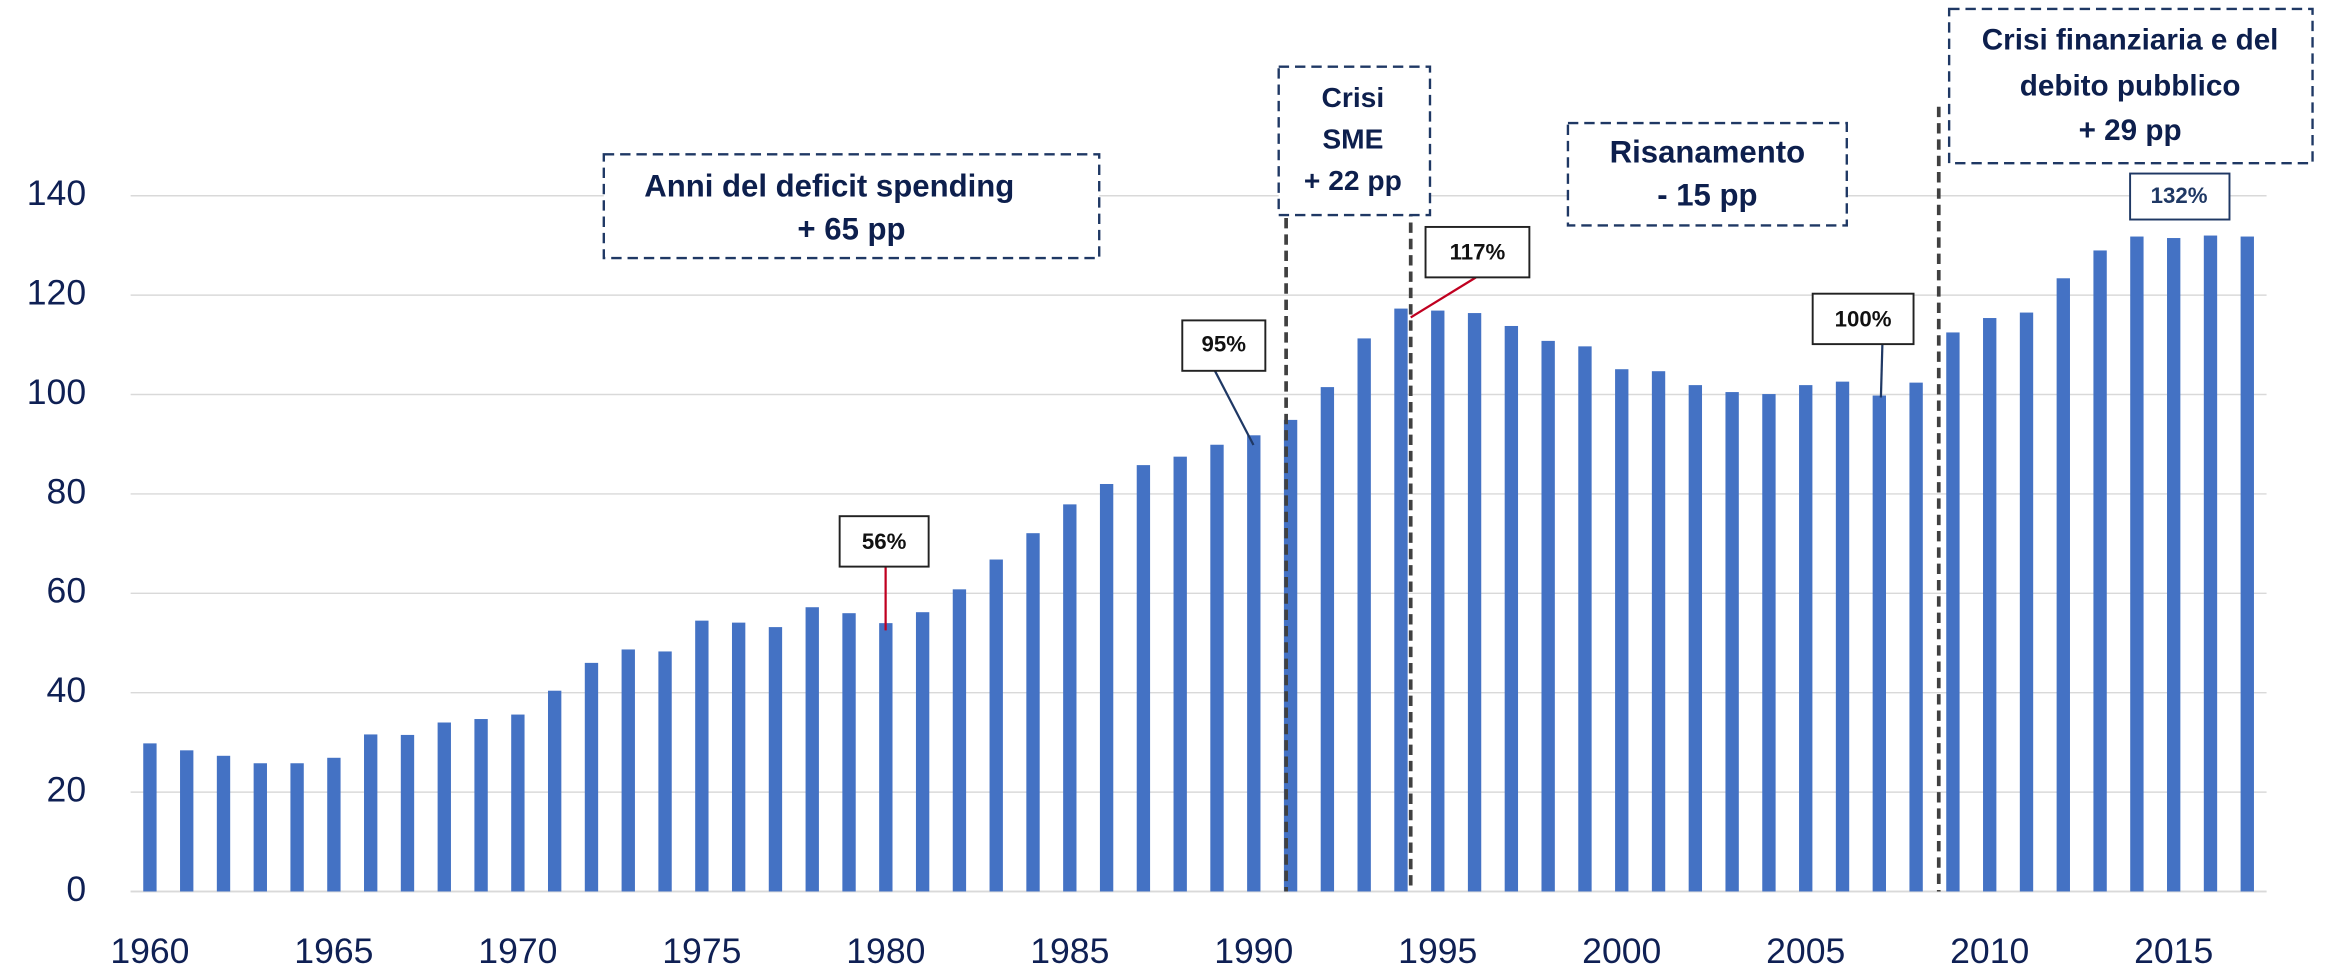  What do you see at coordinates (67, 591) in the screenshot?
I see `y-tick-label: 60` at bounding box center [67, 591].